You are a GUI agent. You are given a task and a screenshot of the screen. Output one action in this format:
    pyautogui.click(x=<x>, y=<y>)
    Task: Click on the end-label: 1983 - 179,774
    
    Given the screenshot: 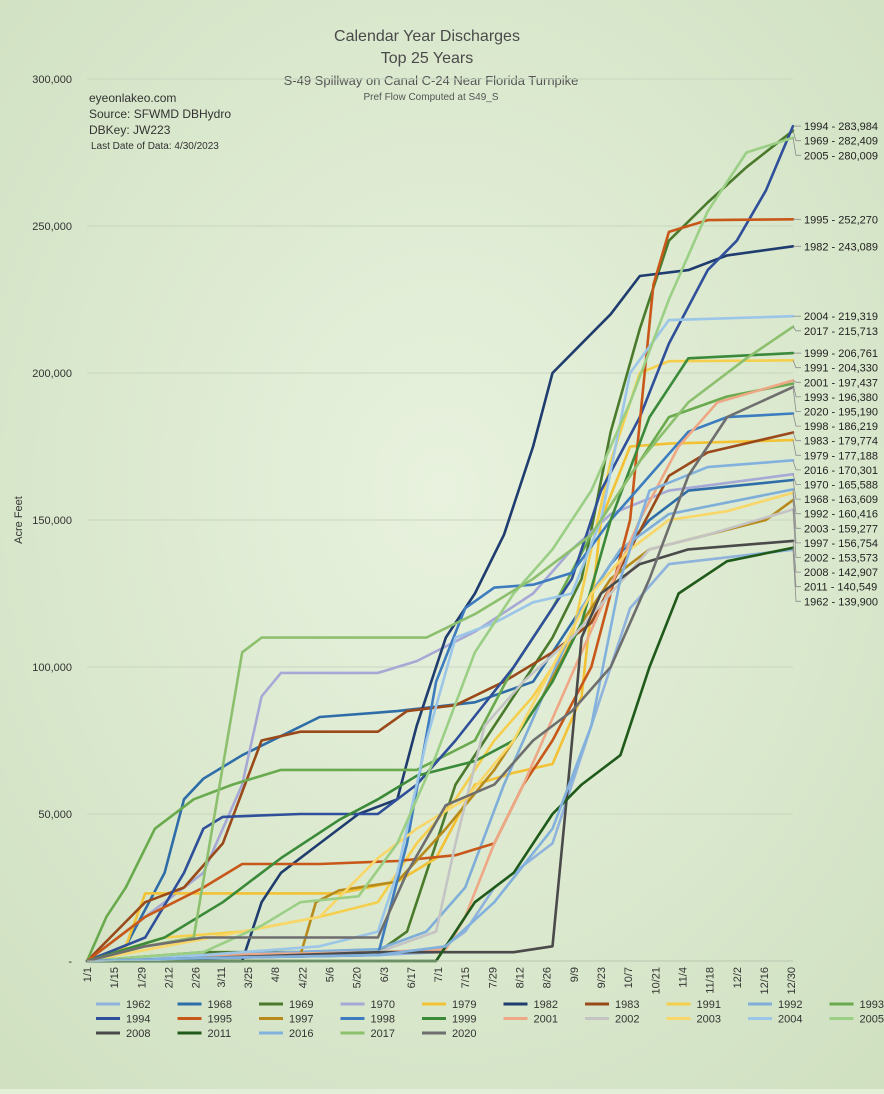 What is the action you would take?
    pyautogui.click(x=841, y=442)
    